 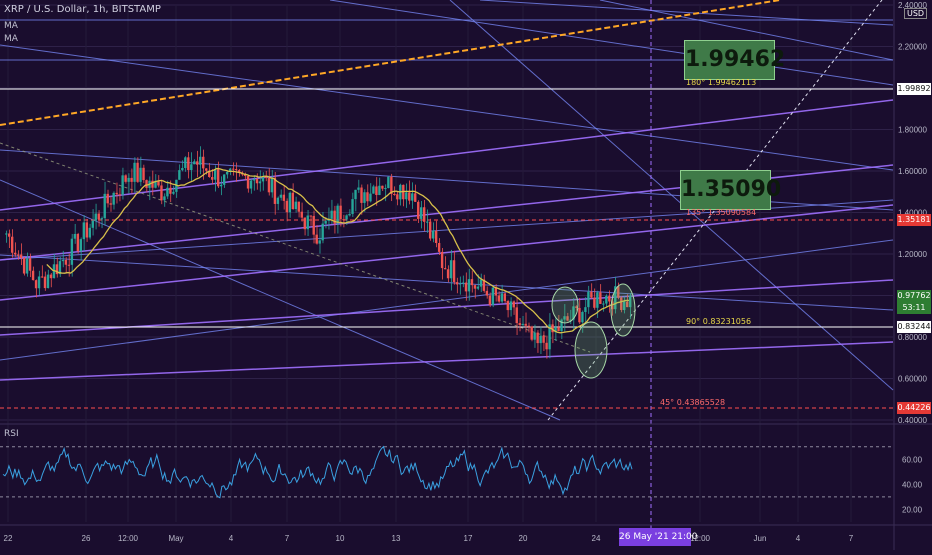 I want to click on time-tick-label: 10, so click(x=340, y=538).